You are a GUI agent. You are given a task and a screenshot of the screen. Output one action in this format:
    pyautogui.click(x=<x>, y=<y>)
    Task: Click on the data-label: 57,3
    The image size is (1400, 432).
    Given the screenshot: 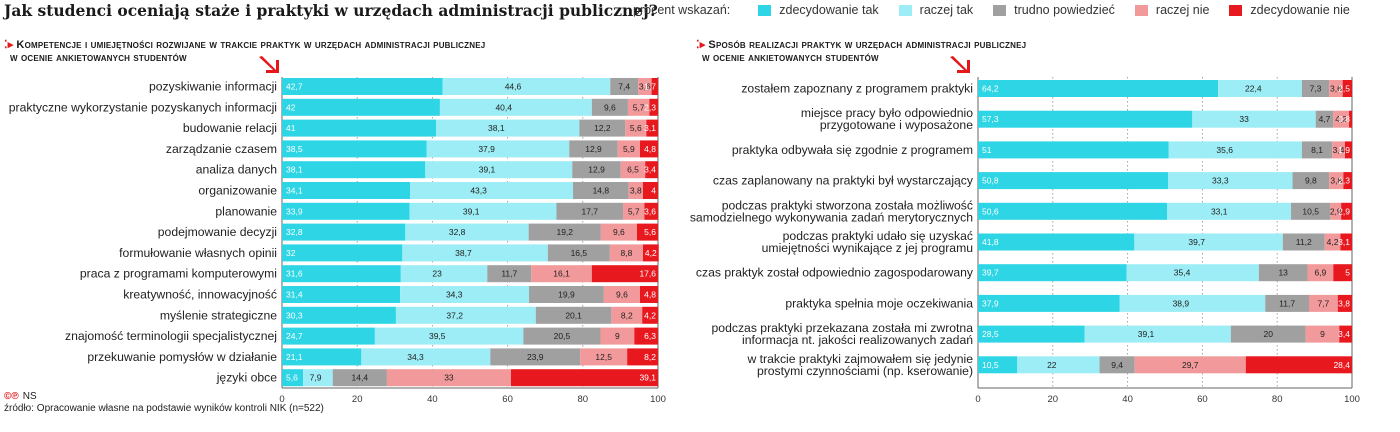 What is the action you would take?
    pyautogui.click(x=990, y=119)
    